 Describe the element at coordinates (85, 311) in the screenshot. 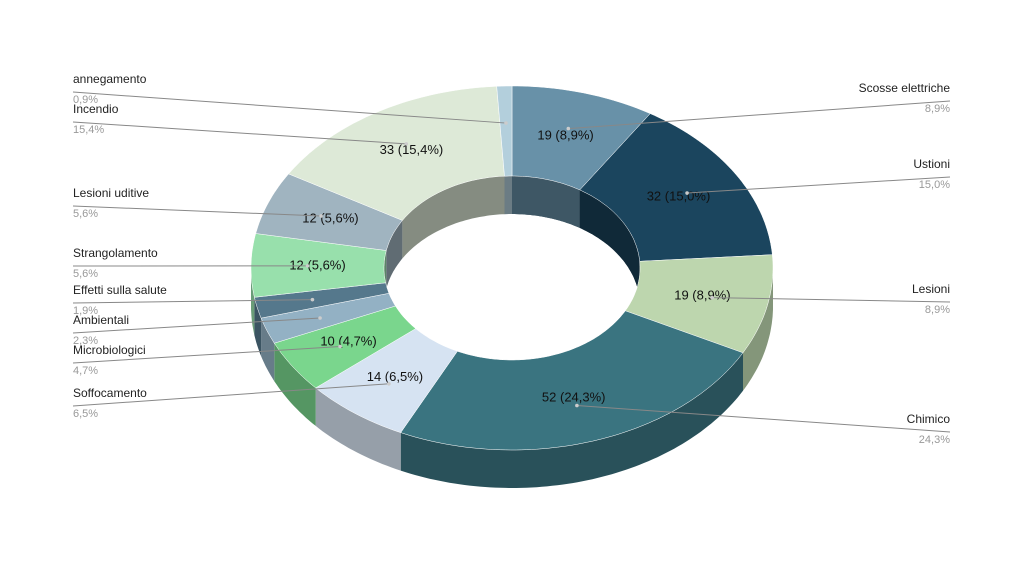

I see `legend-percent: 1,9%` at that location.